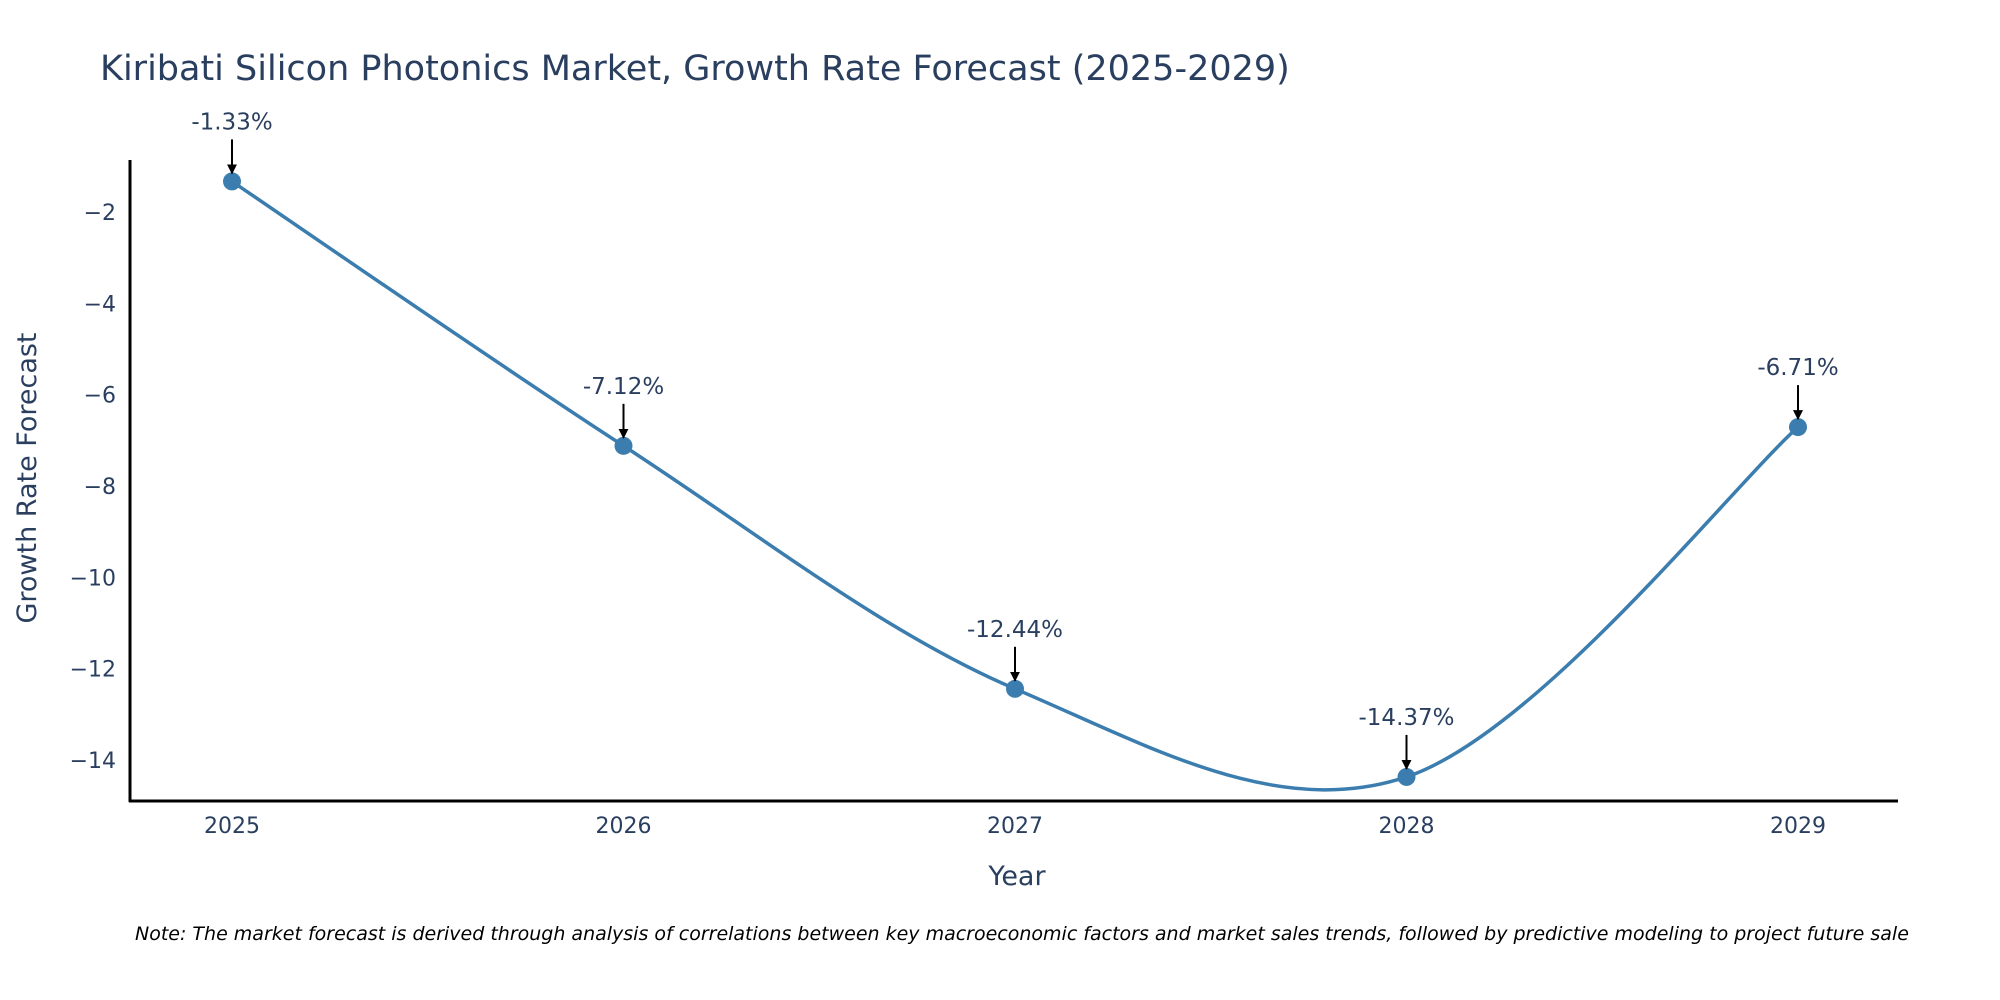 The height and width of the screenshot is (1000, 2000). I want to click on y-axis-label: Growth Rate Forecast, so click(27, 477).